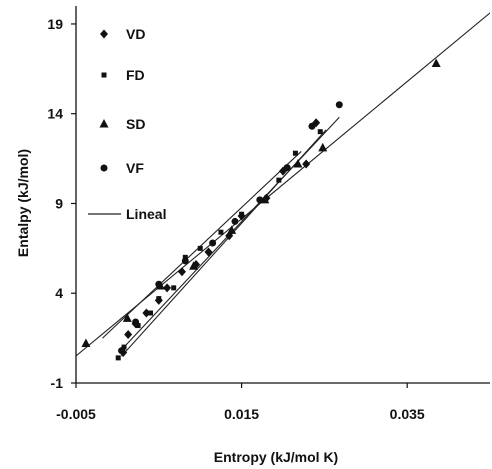 The height and width of the screenshot is (469, 492). What do you see at coordinates (55, 24) in the screenshot?
I see `y-tick-label: 19` at bounding box center [55, 24].